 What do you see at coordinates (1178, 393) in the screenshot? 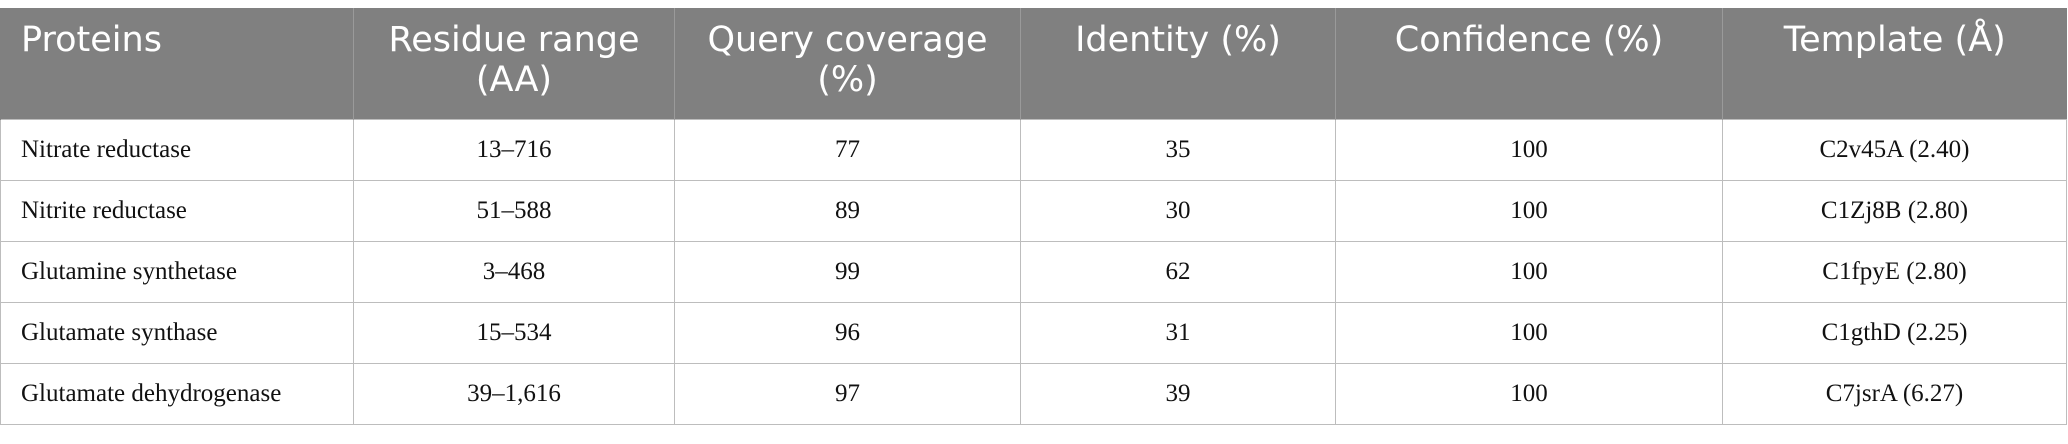
I see `table-cell: 39` at bounding box center [1178, 393].